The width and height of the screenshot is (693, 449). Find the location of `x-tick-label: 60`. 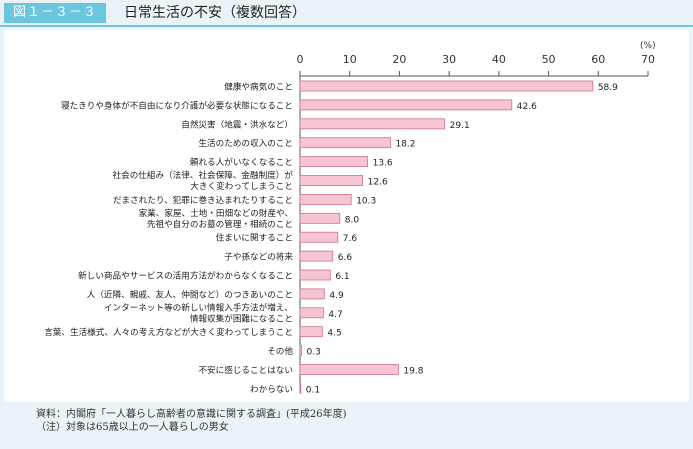

x-tick-label: 60 is located at coordinates (598, 59).